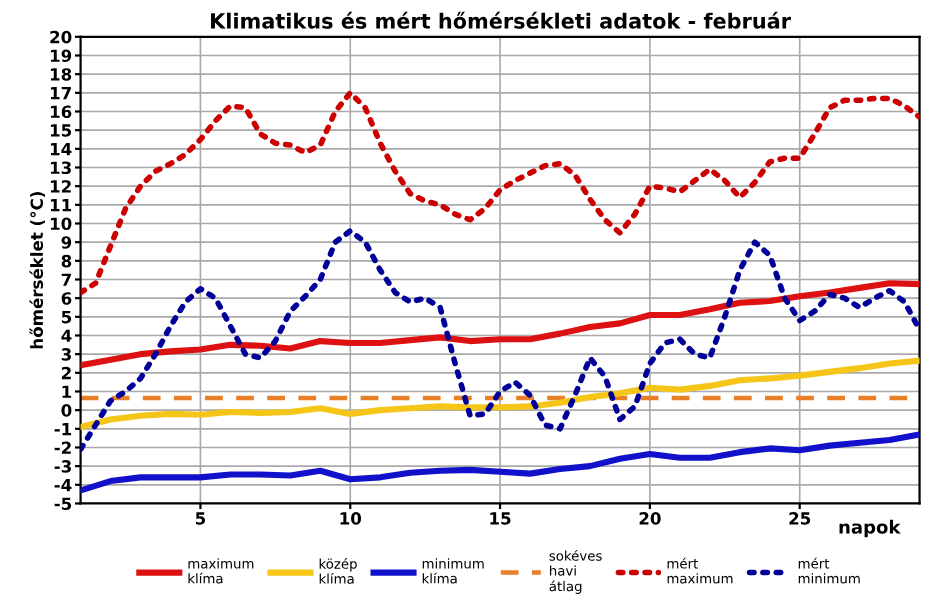 Image resolution: width=948 pixels, height=614 pixels. I want to click on y-tick-label: 16, so click(61, 112).